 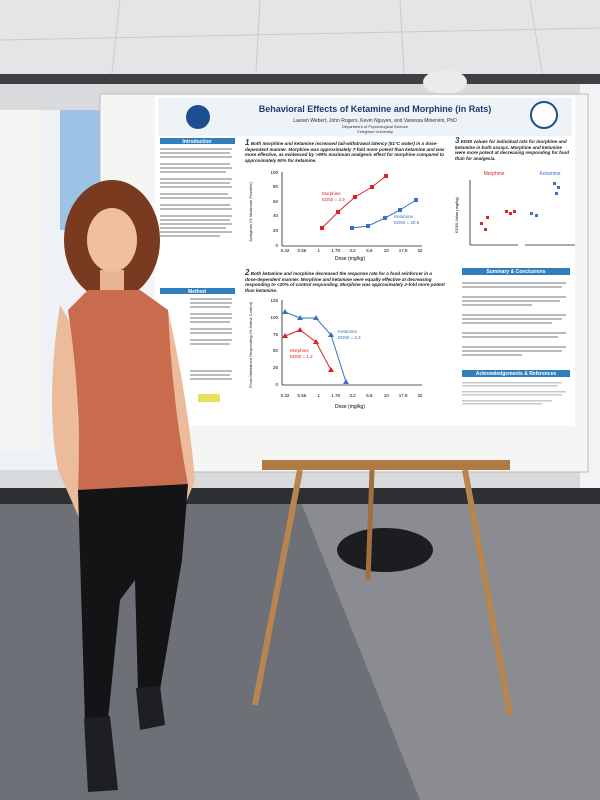 What do you see at coordinates (276, 215) in the screenshot?
I see `y-tick-label: 40` at bounding box center [276, 215].